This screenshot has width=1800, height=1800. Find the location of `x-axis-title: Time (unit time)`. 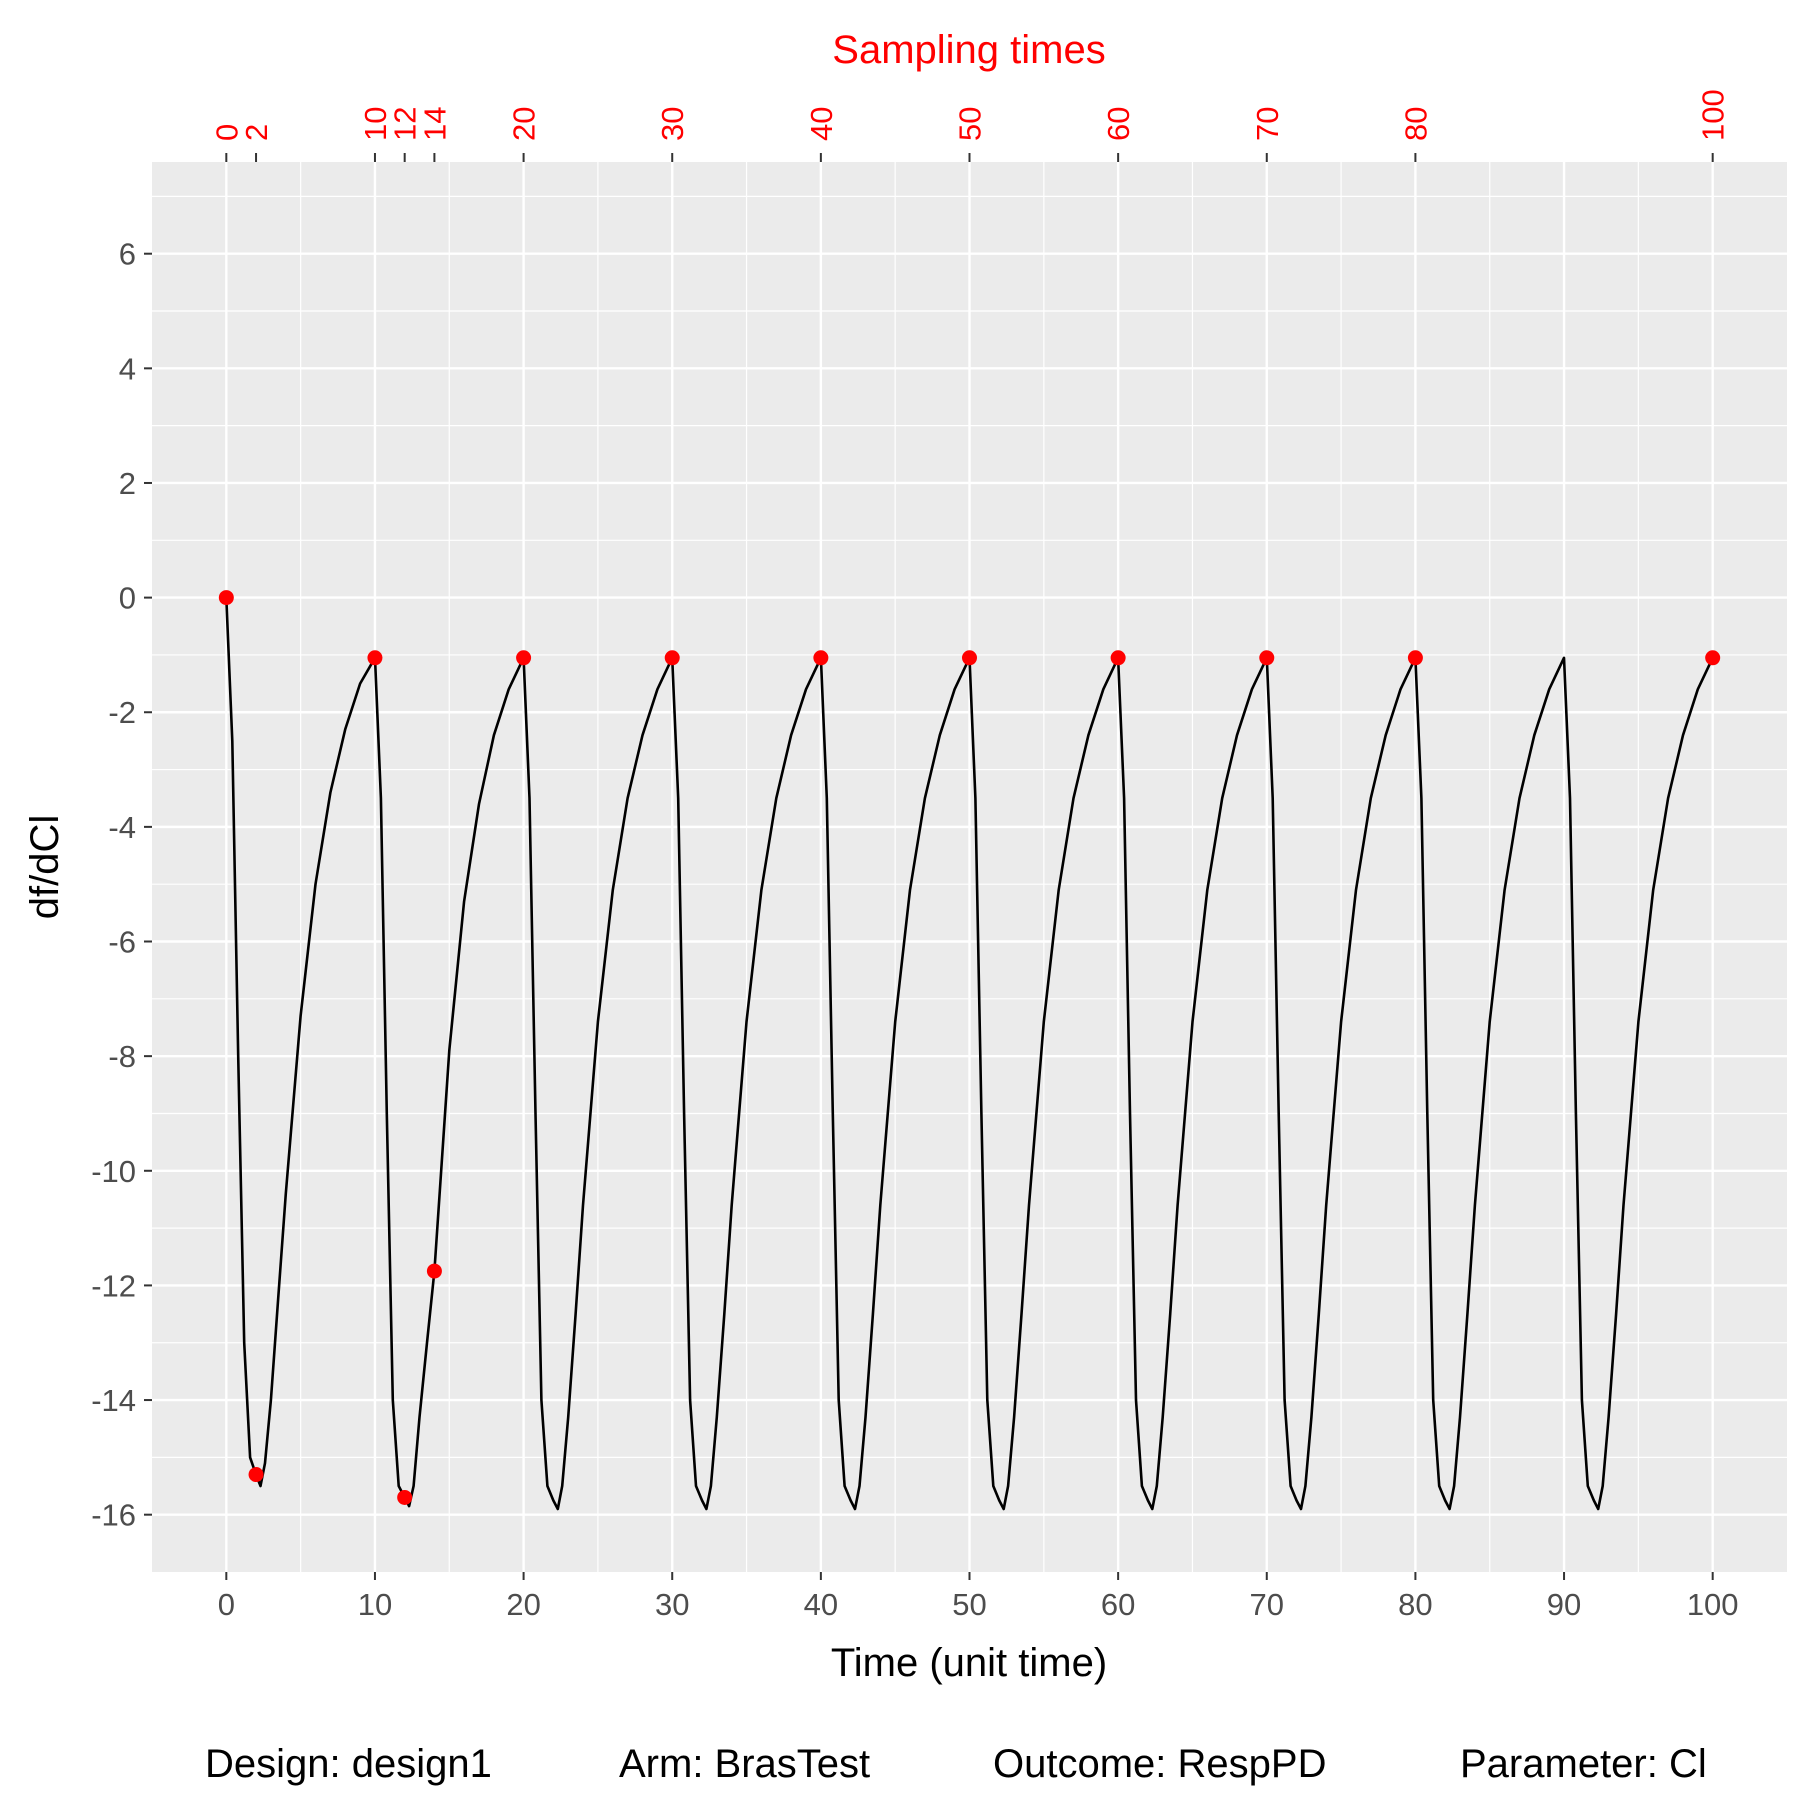

x-axis-title: Time (unit time) is located at coordinates (969, 1663).